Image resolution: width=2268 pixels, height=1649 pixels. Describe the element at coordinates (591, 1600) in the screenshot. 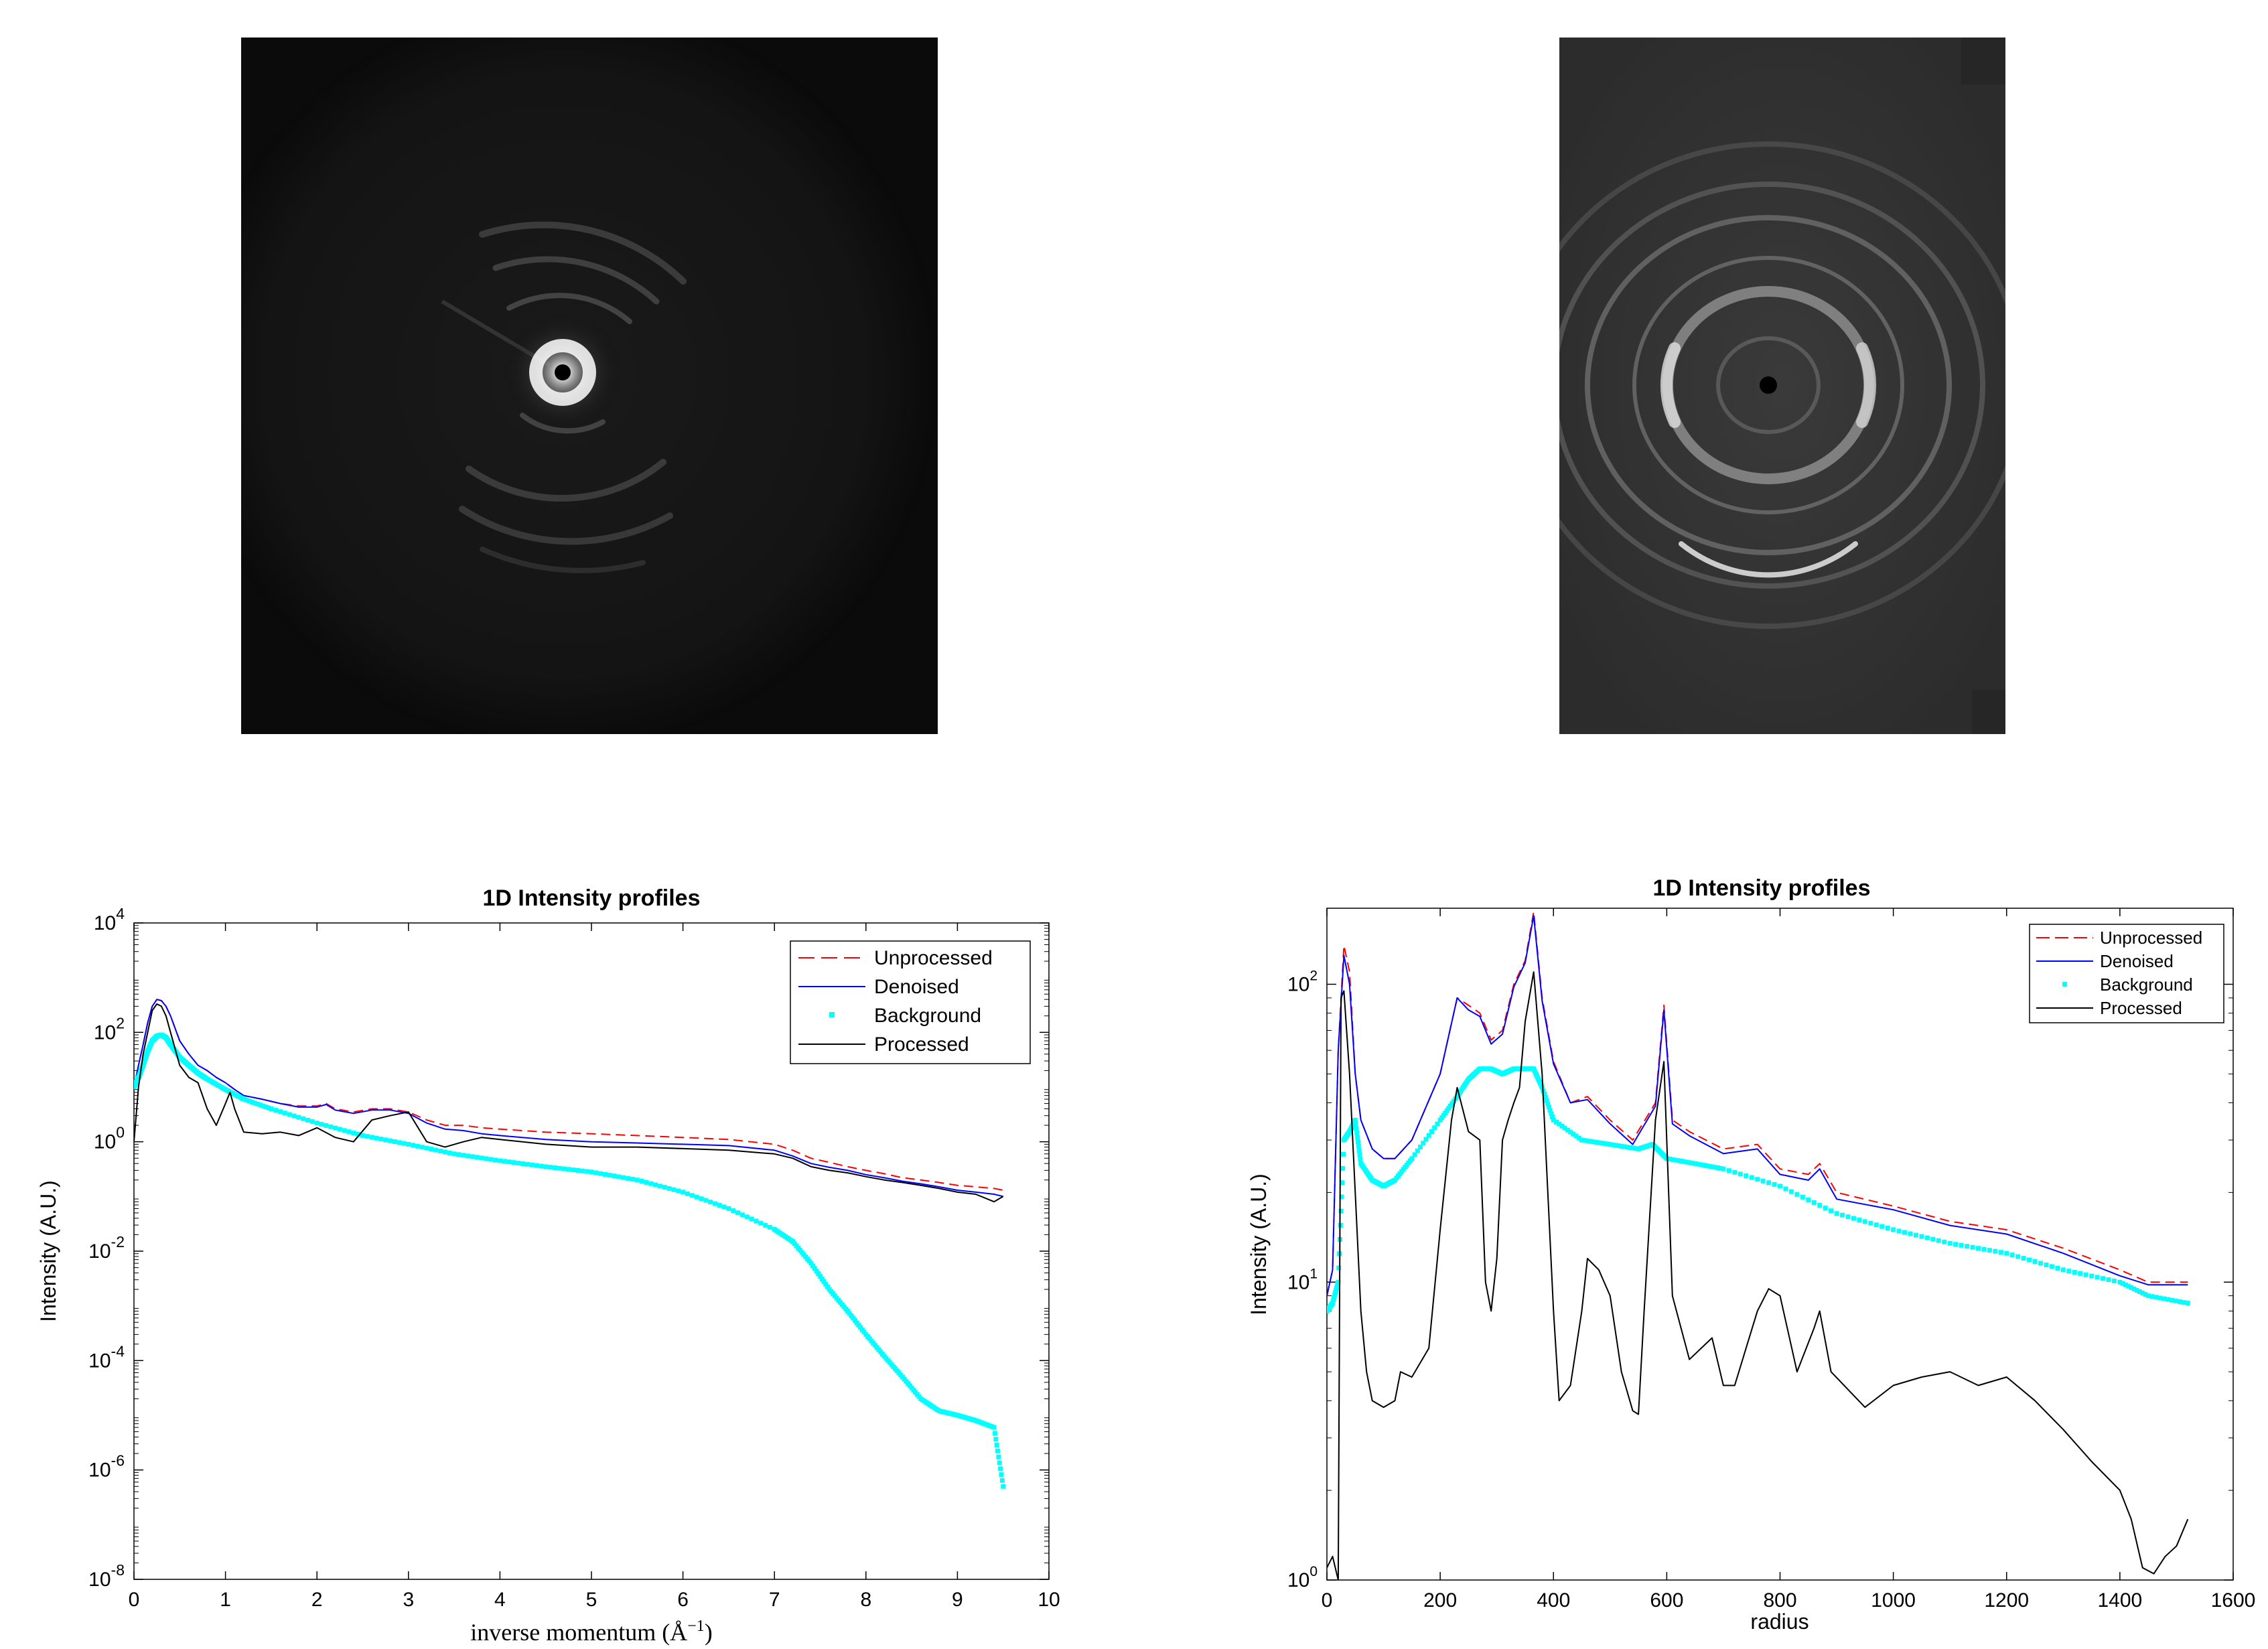

I see `plot-left-xtick-label: 5` at that location.